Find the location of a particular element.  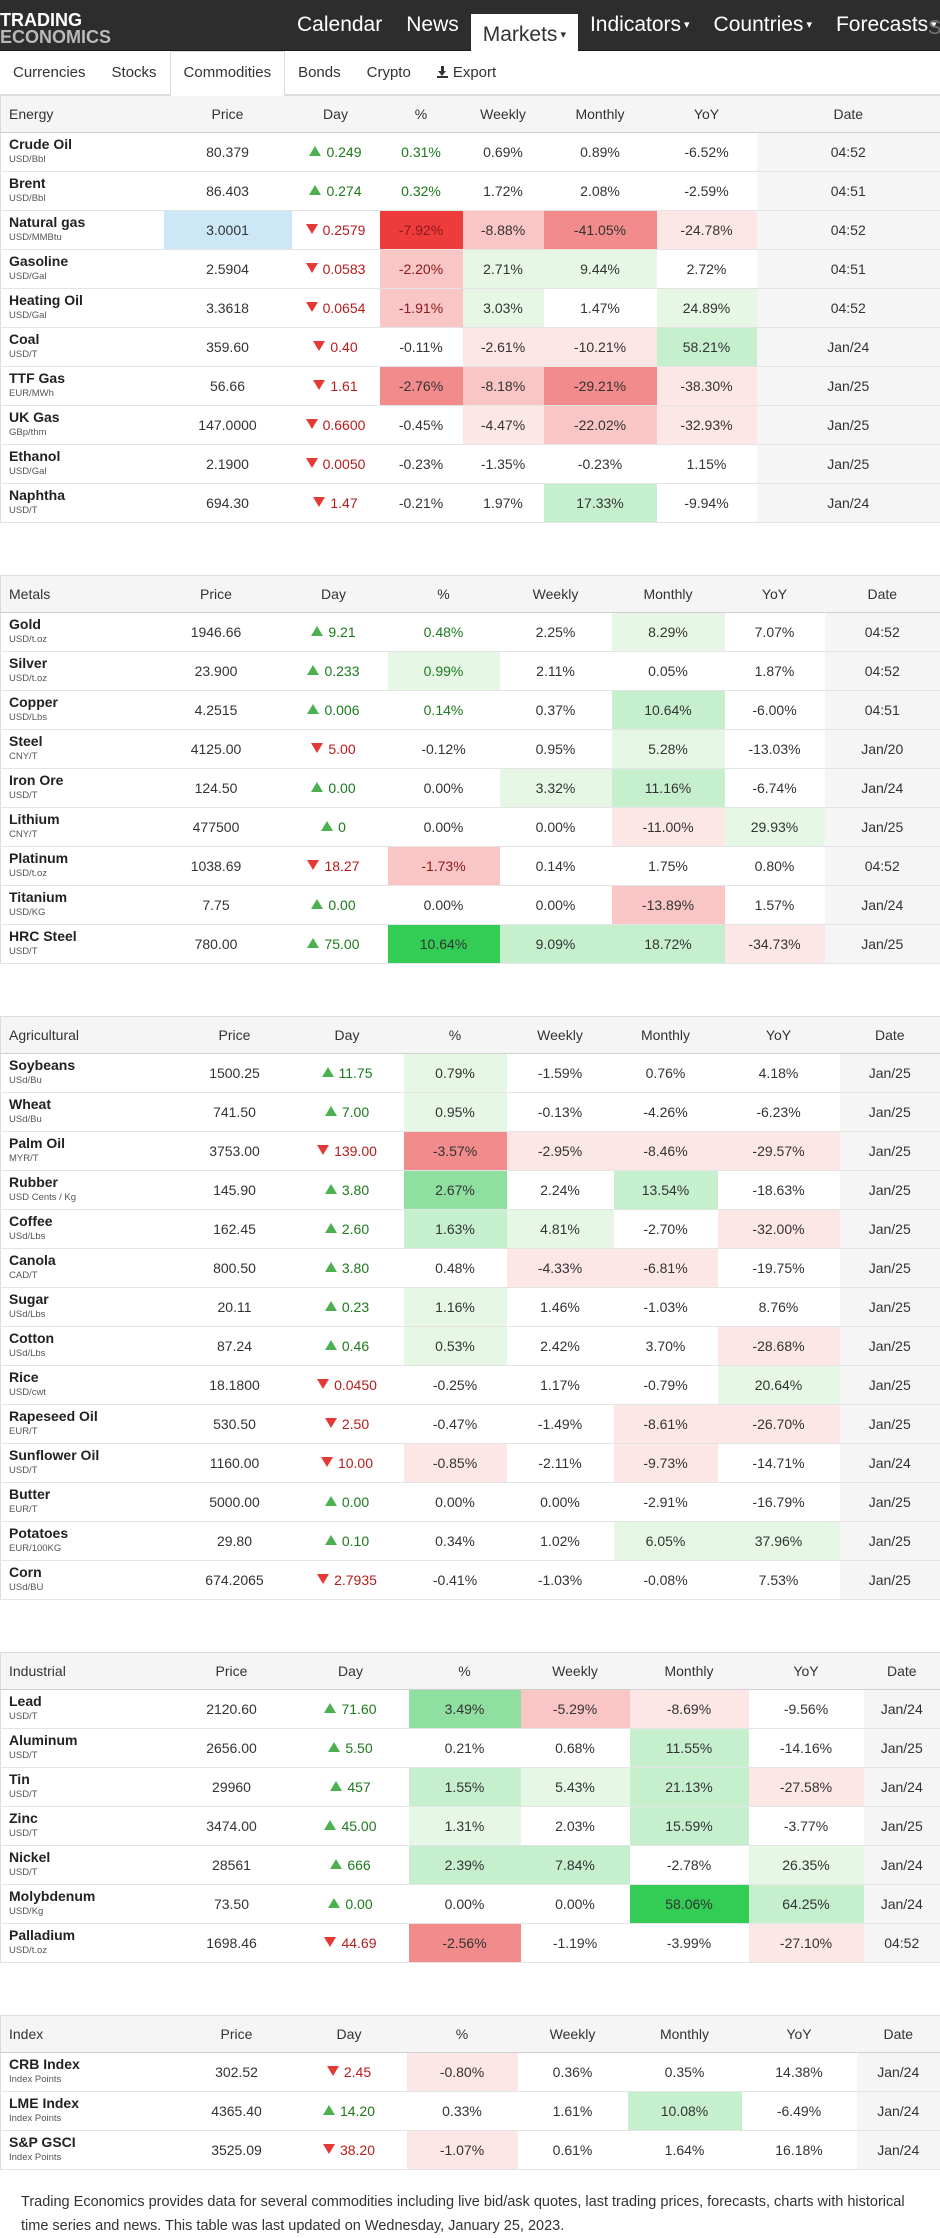

commodity-name: Sunflower Oil is located at coordinates (94, 1455).